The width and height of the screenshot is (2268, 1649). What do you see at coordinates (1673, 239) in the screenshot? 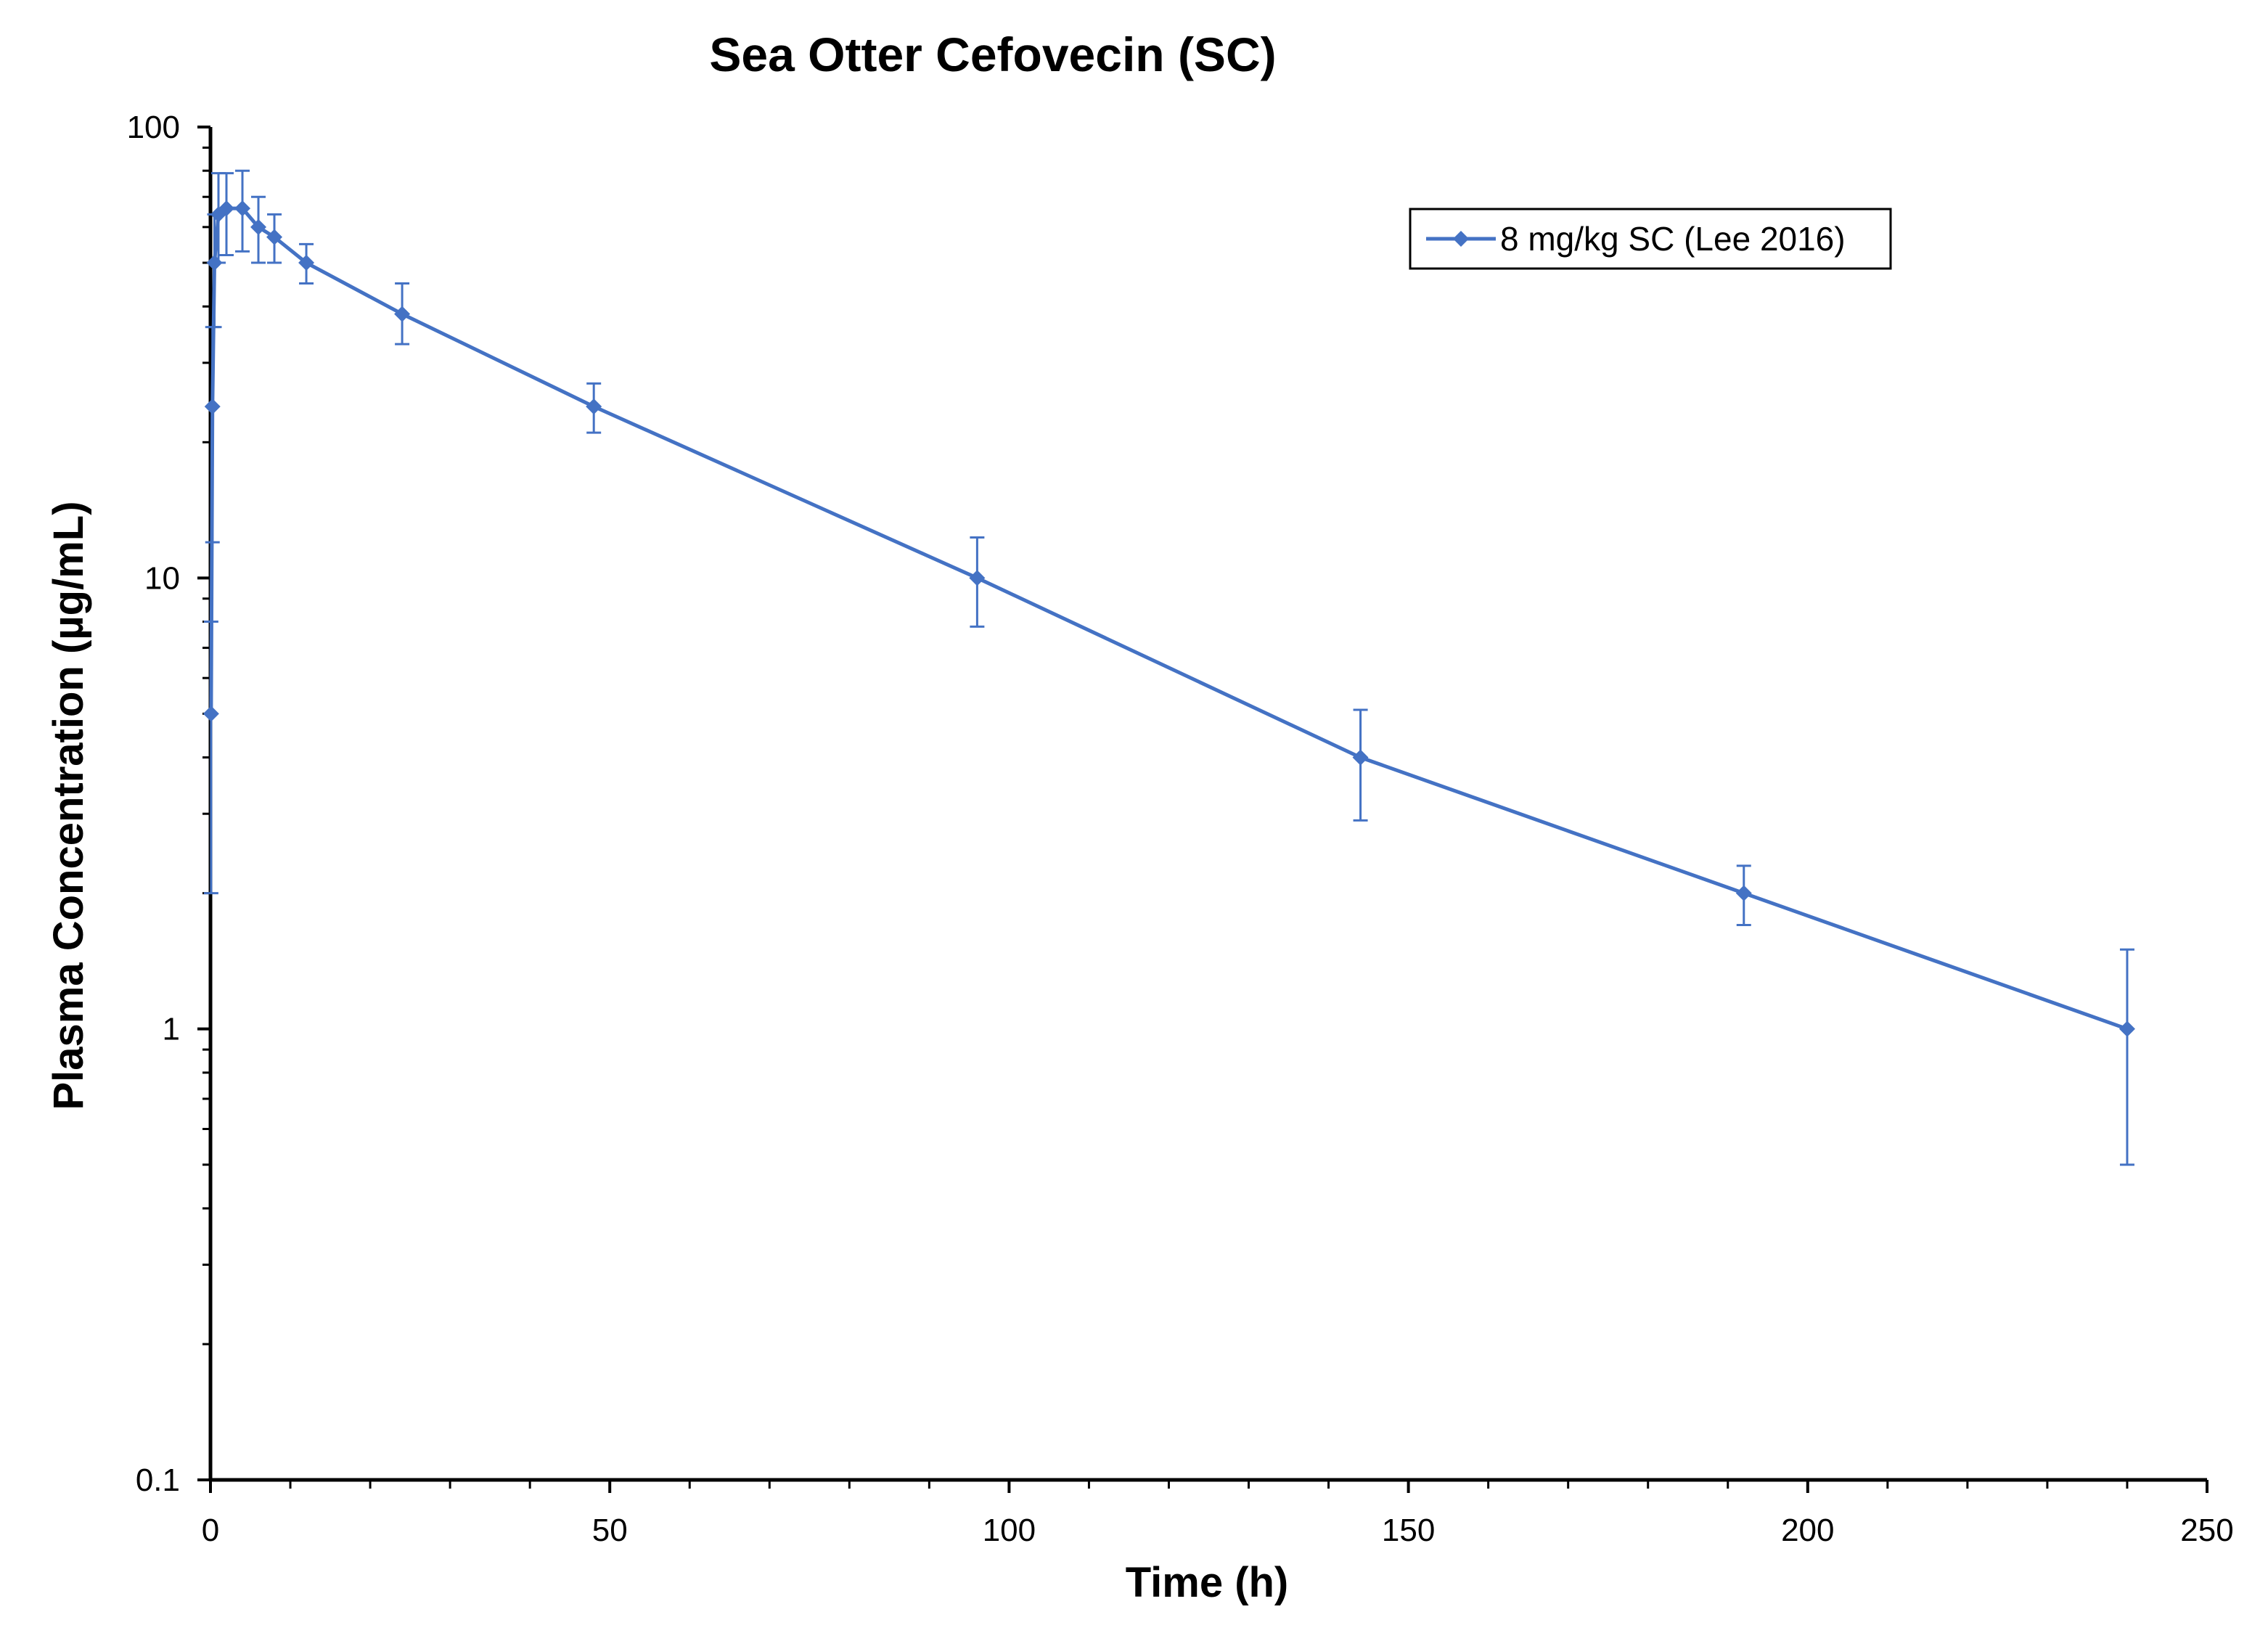
I see `legend-label: 8 mg/kg SC (Lee 2016)` at bounding box center [1673, 239].